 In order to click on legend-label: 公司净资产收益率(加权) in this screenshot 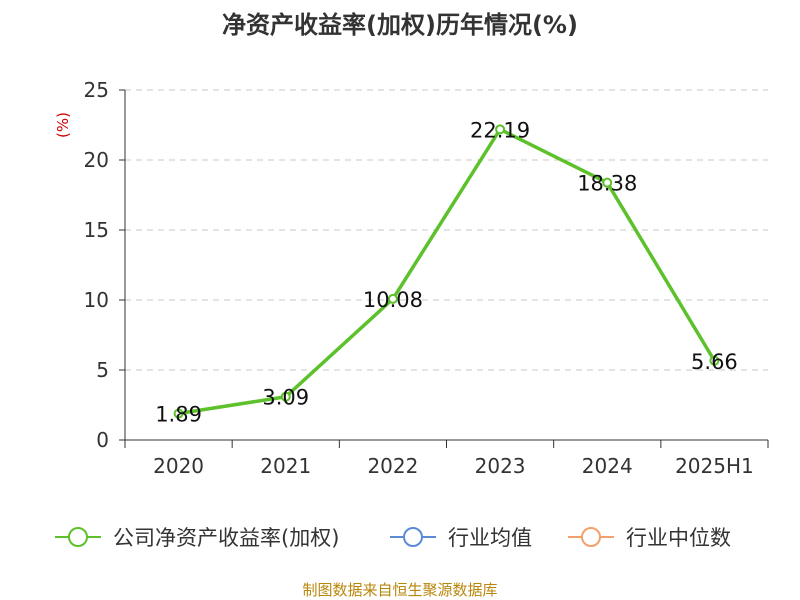, I will do `click(226, 538)`.